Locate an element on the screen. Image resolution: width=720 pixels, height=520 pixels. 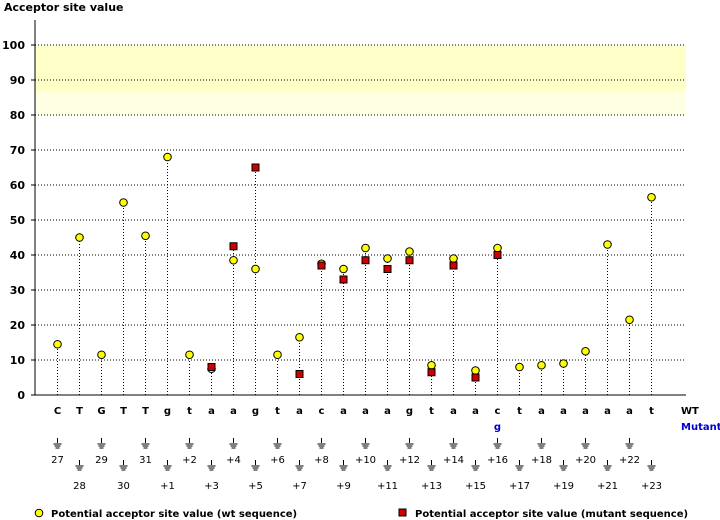
highlight-band is located at coordinates (360, 69).